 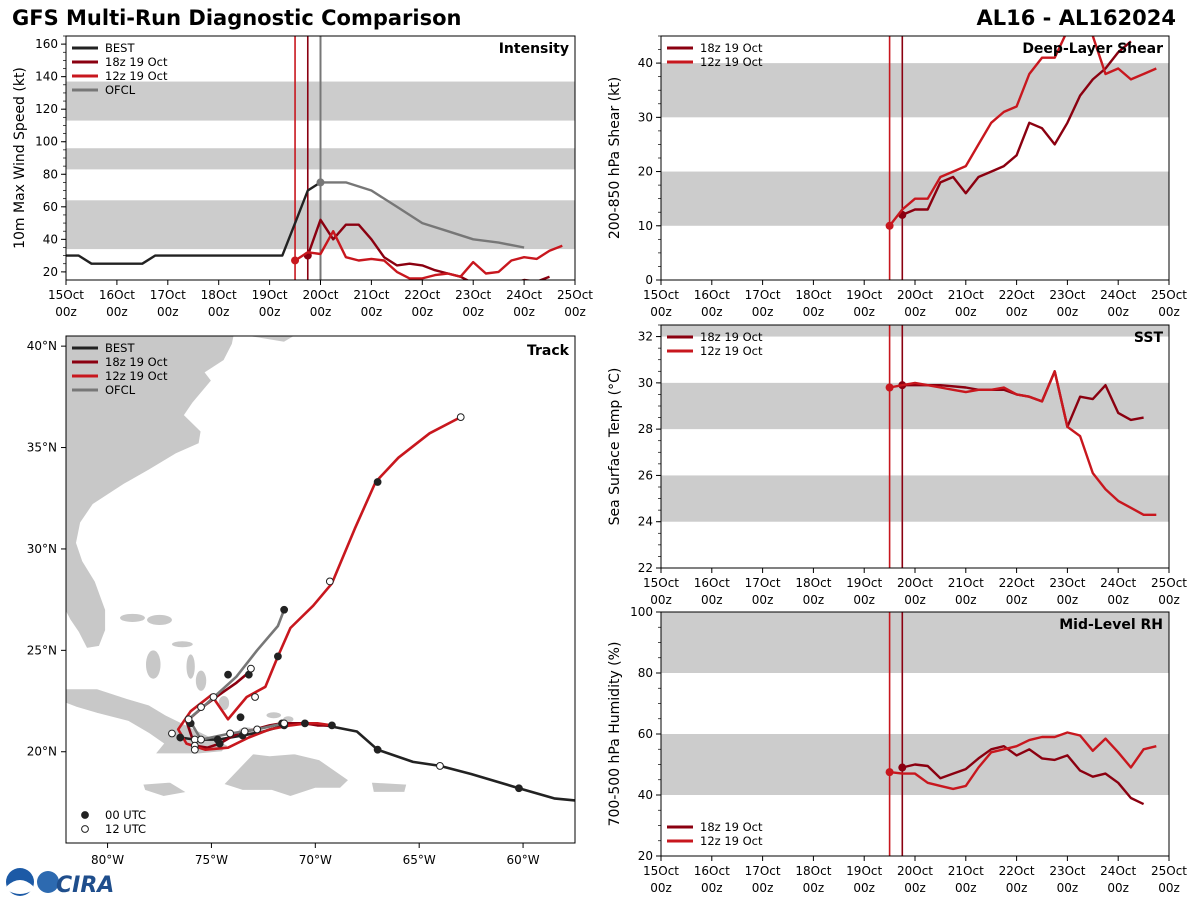 What do you see at coordinates (712, 871) in the screenshot?
I see `rh-xtick-day: 16Oct` at bounding box center [712, 871].